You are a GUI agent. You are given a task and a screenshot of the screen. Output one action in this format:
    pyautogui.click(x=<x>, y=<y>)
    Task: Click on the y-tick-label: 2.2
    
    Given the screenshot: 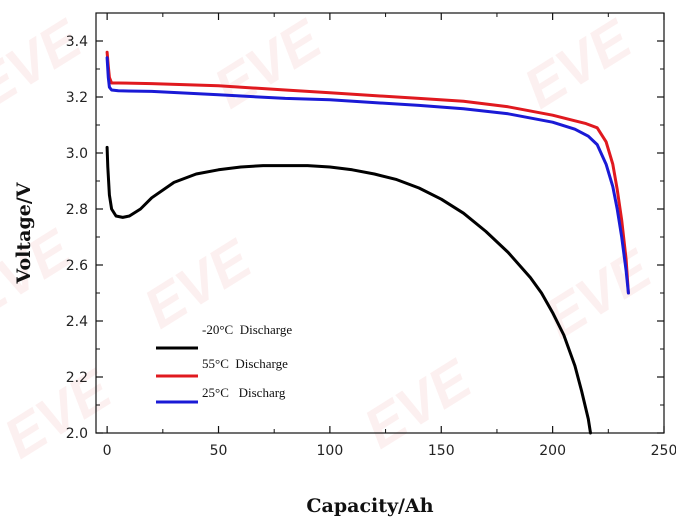 What is the action you would take?
    pyautogui.click(x=77, y=378)
    